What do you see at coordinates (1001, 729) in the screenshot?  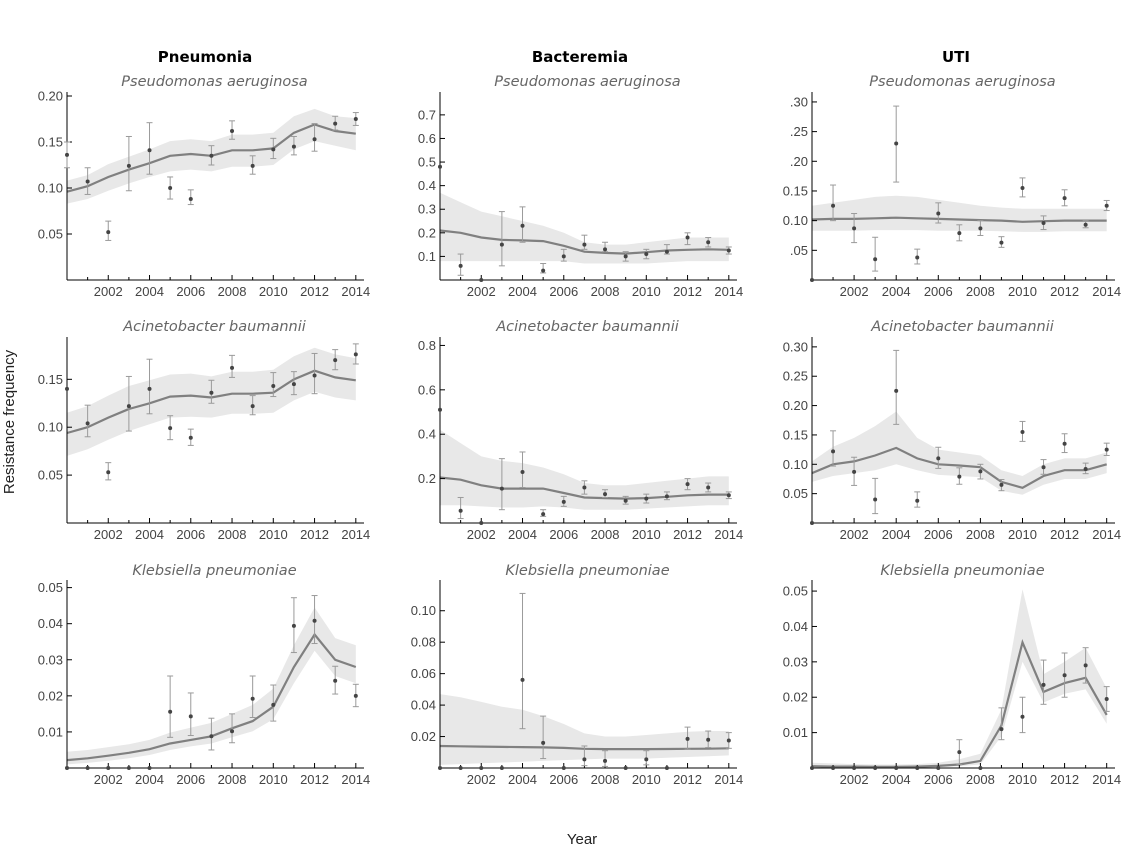 I see `panel-9-data-point-2009` at bounding box center [1001, 729].